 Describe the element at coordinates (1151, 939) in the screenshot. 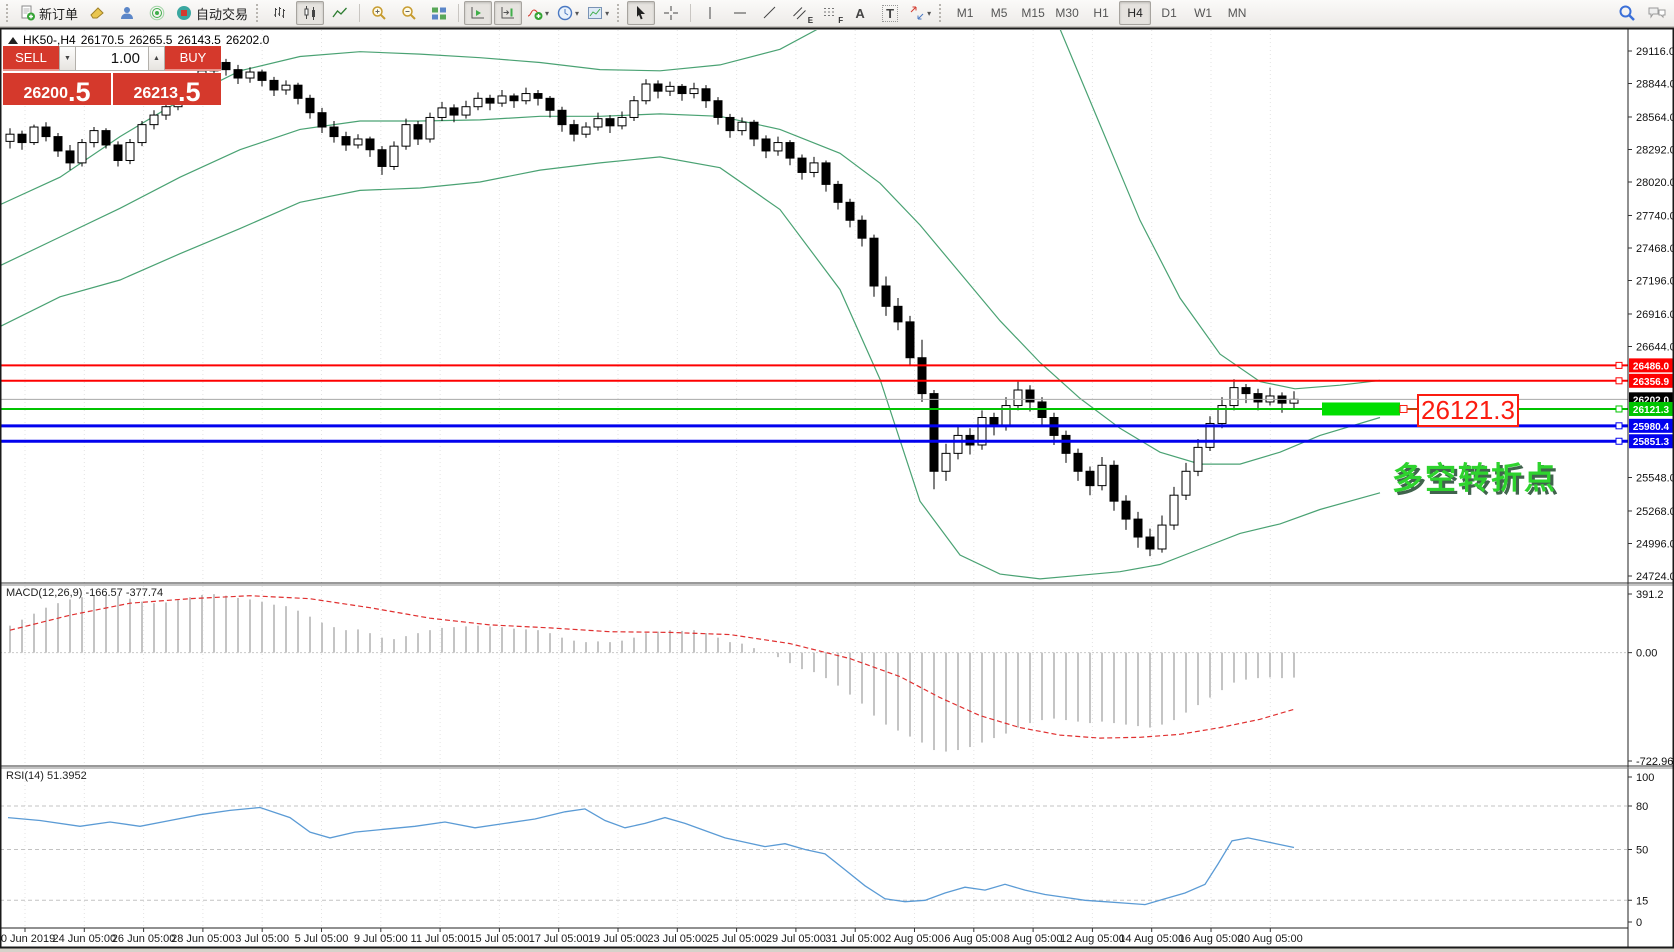

I see `time-tick-label: 14 Aug 05:00` at that location.